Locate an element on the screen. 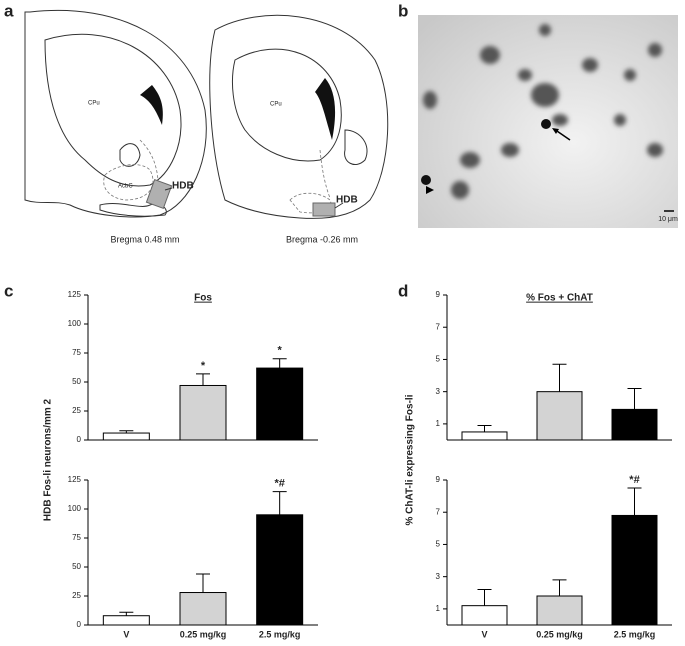  y-axis-label: HDB Fos-li neurons/mm 2 is located at coordinates (48, 459).